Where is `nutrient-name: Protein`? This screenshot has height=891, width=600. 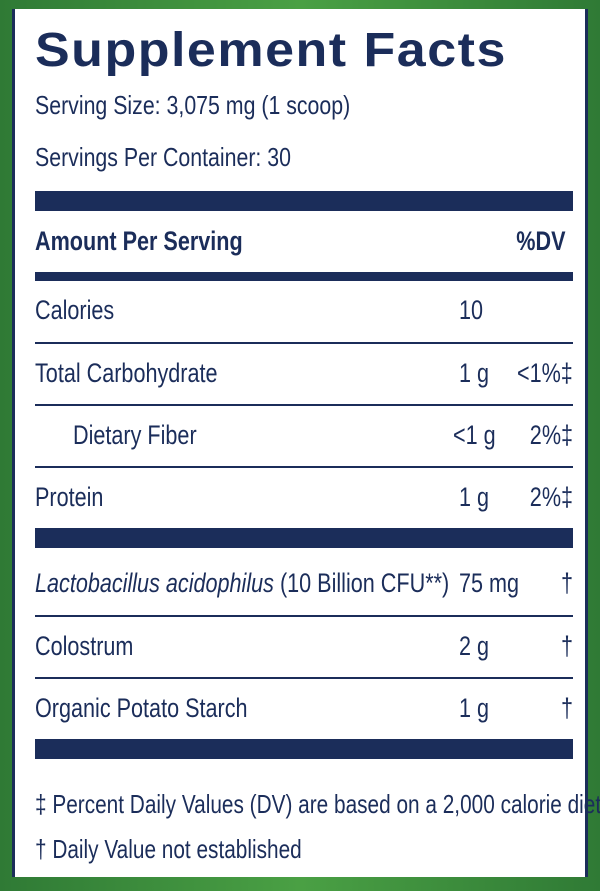 nutrient-name: Protein is located at coordinates (69, 497).